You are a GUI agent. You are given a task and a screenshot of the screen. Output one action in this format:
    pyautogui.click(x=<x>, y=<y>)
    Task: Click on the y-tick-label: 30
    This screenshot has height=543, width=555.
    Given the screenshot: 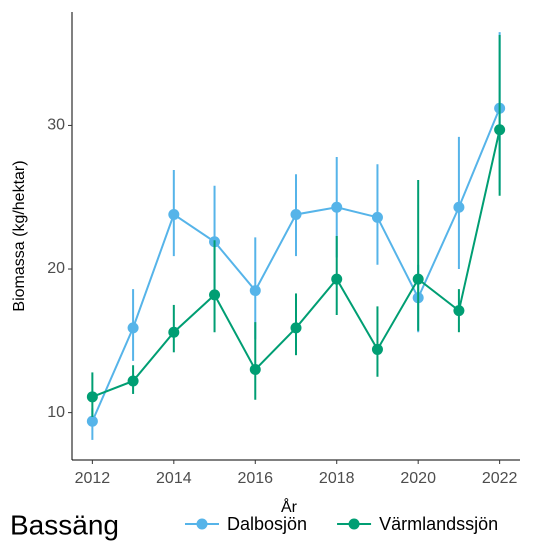 What is the action you would take?
    pyautogui.click(x=56, y=125)
    